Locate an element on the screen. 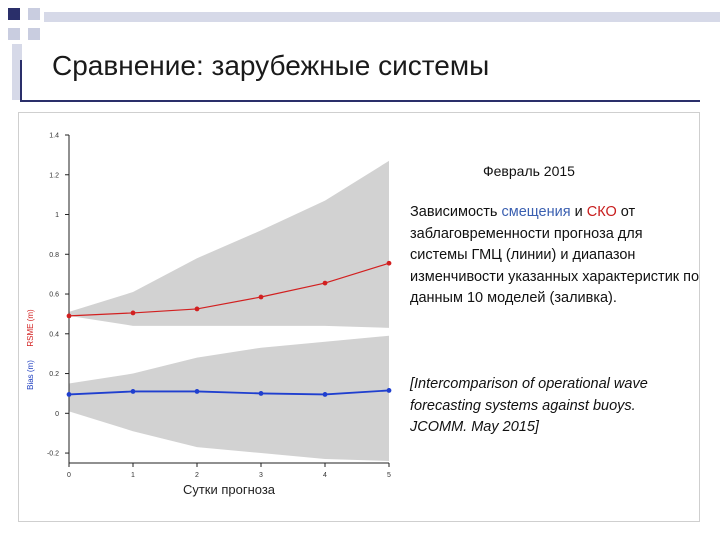  y-tick-label: 0 is located at coordinates (57, 414).